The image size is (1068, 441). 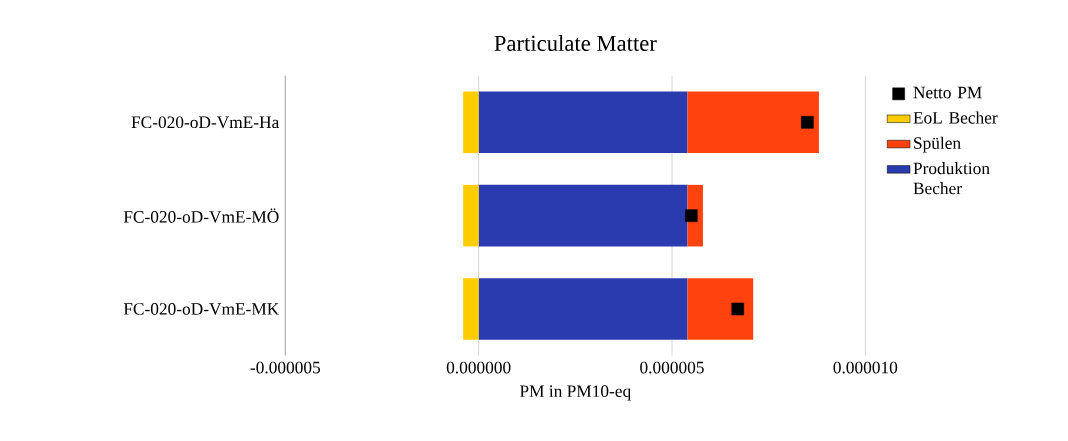 I want to click on y-tick-label: FC-020-oD-VmE-MK, so click(x=201, y=309).